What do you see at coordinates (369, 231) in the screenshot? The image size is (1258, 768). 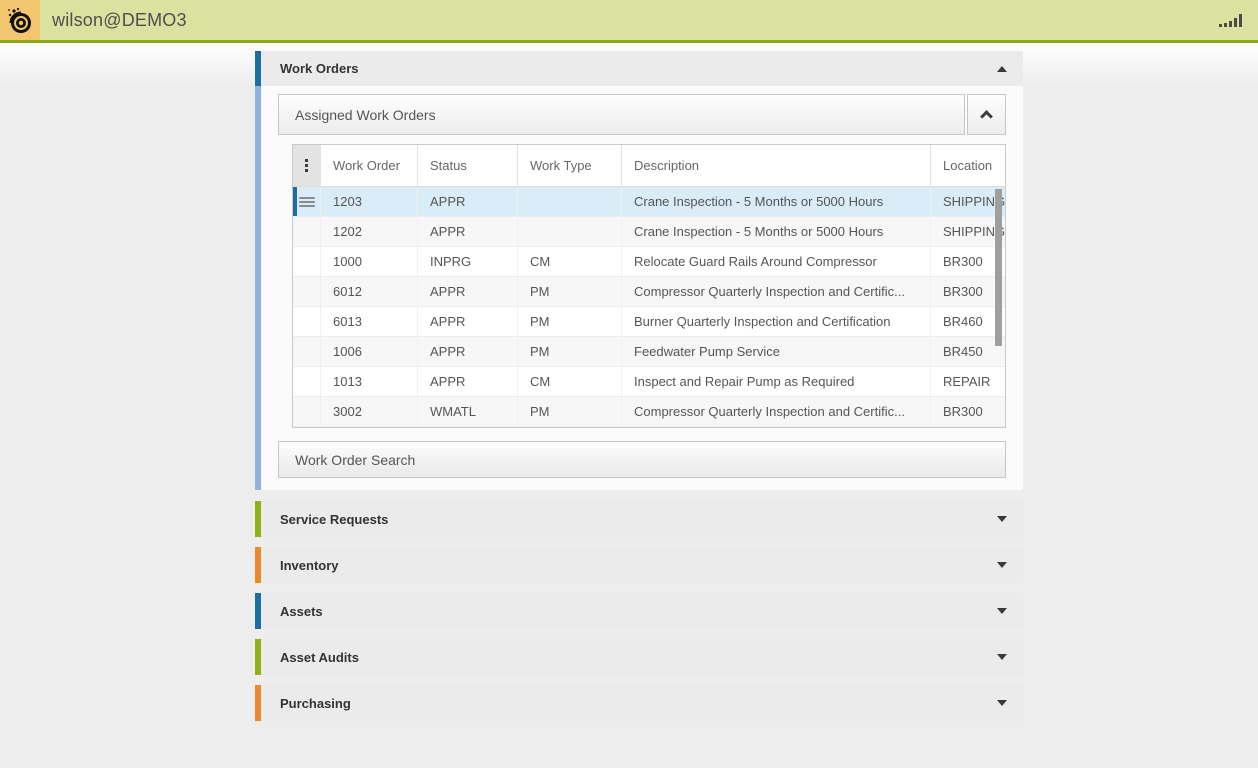 I see `cell-work-order: 1202` at bounding box center [369, 231].